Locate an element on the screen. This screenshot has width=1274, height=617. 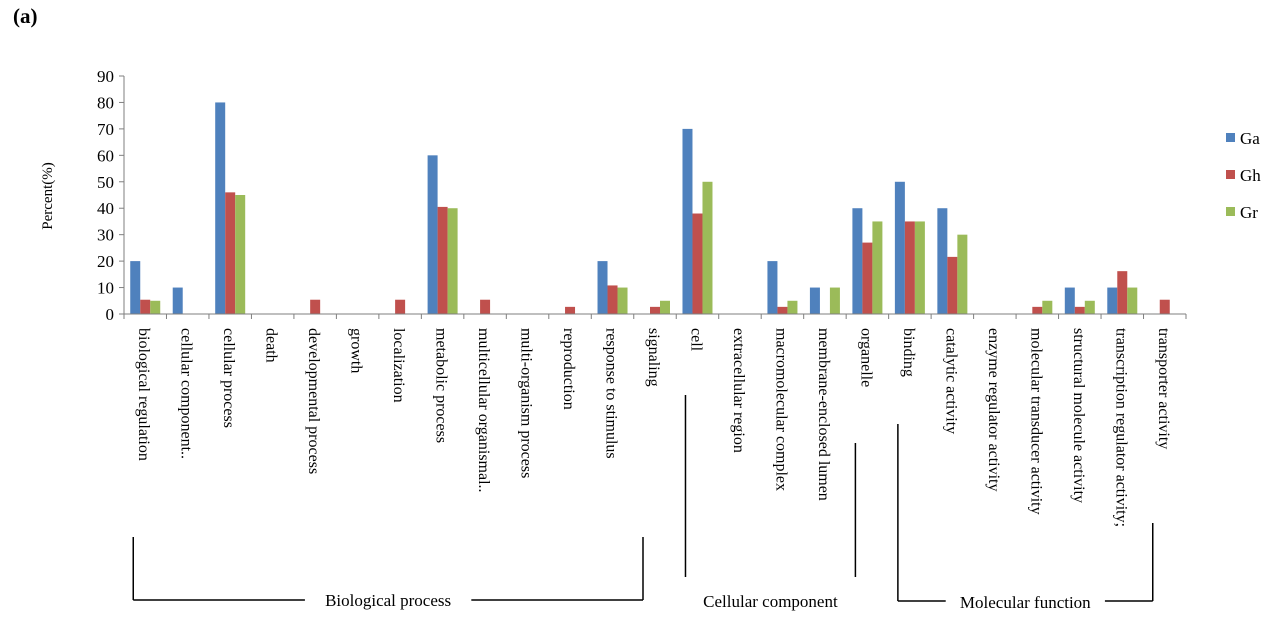
x-tick-label: multi-organism process is located at coordinates (526, 403).